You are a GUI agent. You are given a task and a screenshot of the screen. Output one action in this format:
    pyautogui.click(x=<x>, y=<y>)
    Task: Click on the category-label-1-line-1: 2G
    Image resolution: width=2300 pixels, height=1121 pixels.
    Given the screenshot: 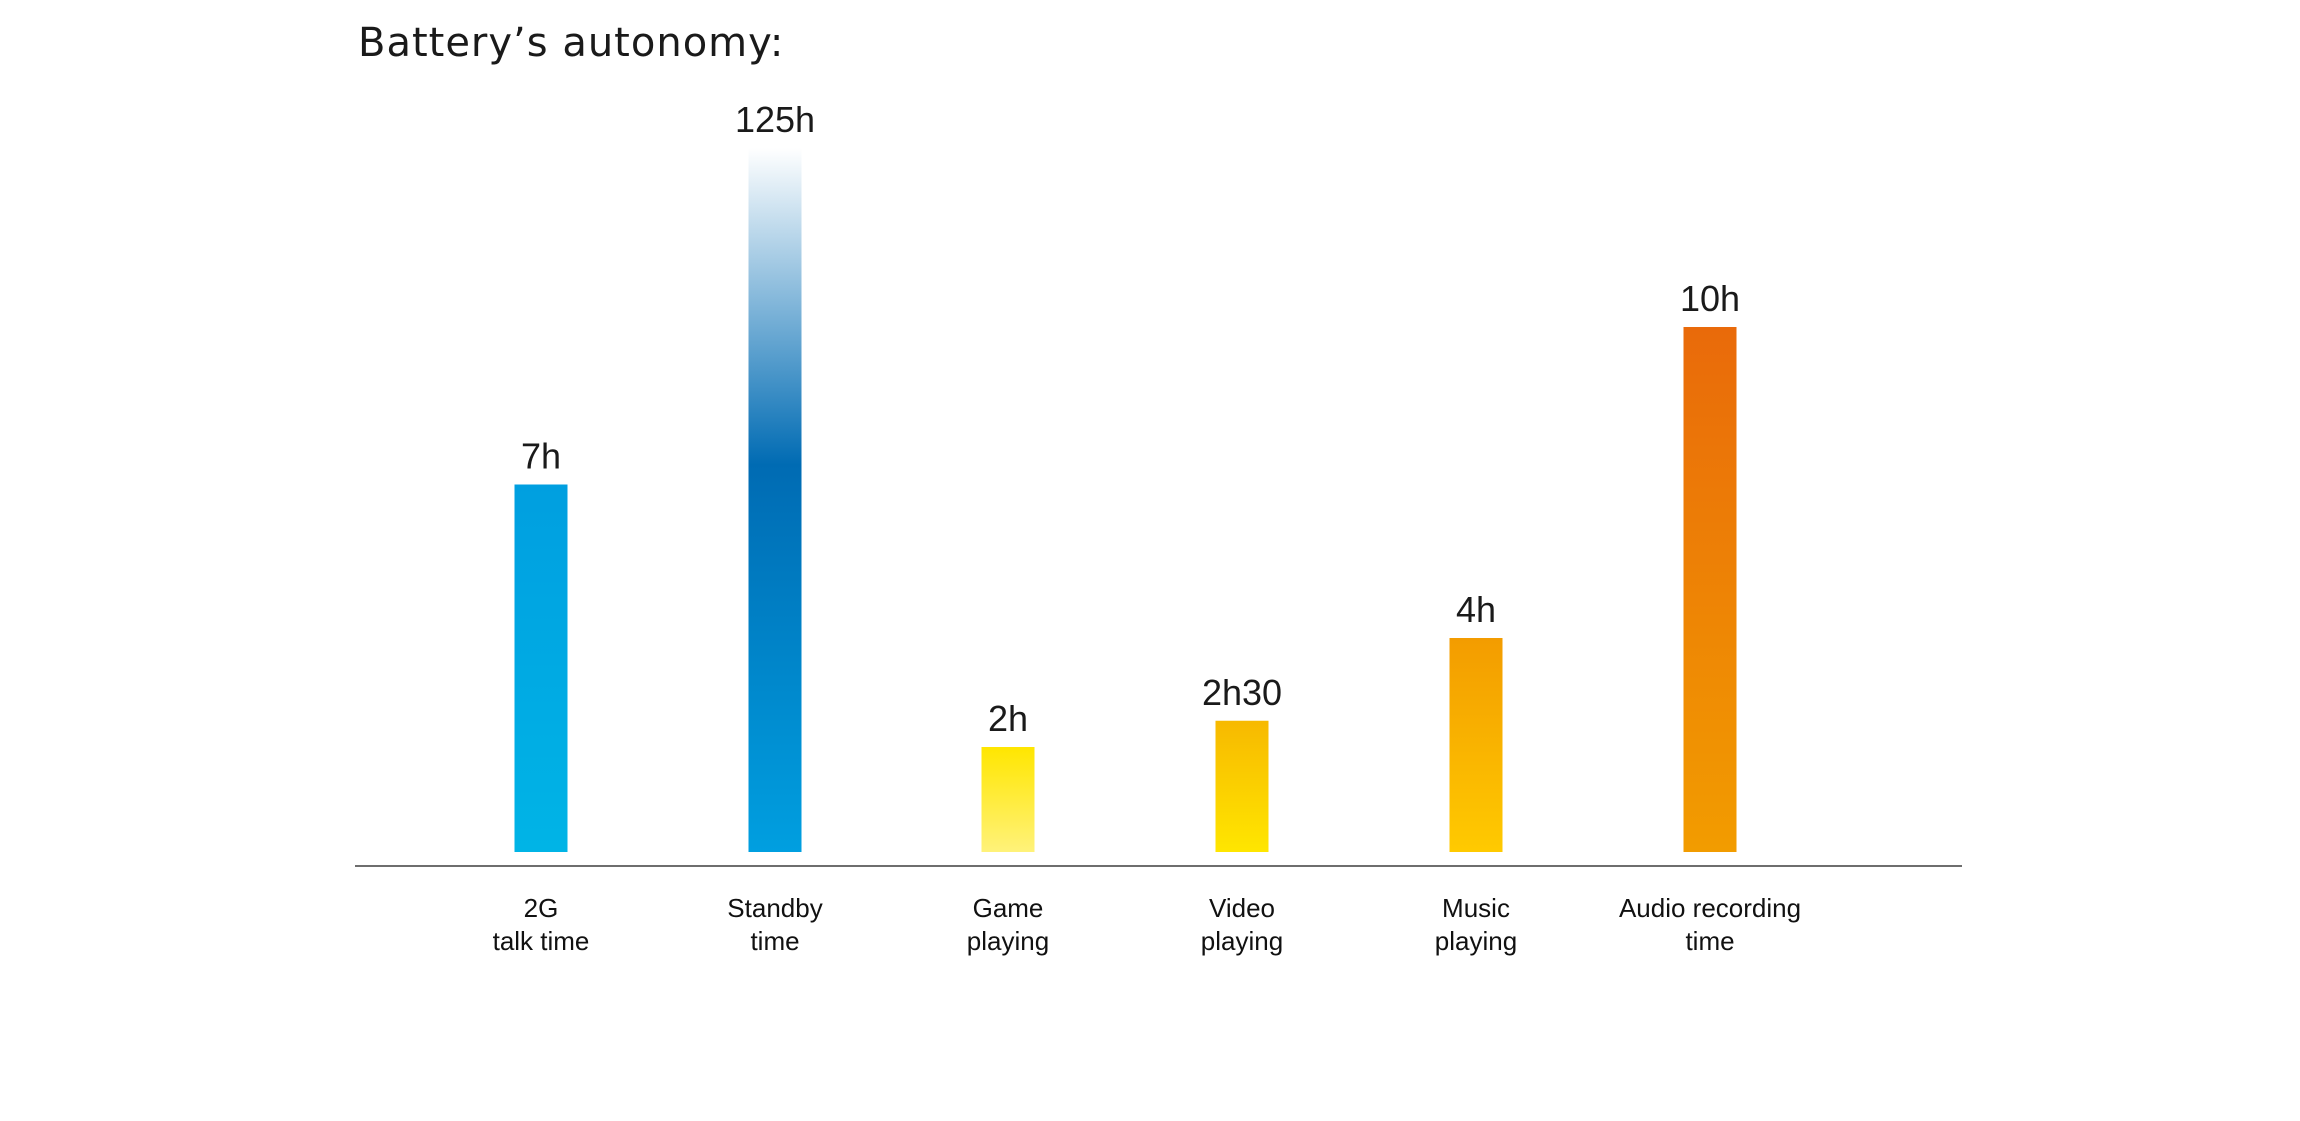 What is the action you would take?
    pyautogui.click(x=541, y=908)
    